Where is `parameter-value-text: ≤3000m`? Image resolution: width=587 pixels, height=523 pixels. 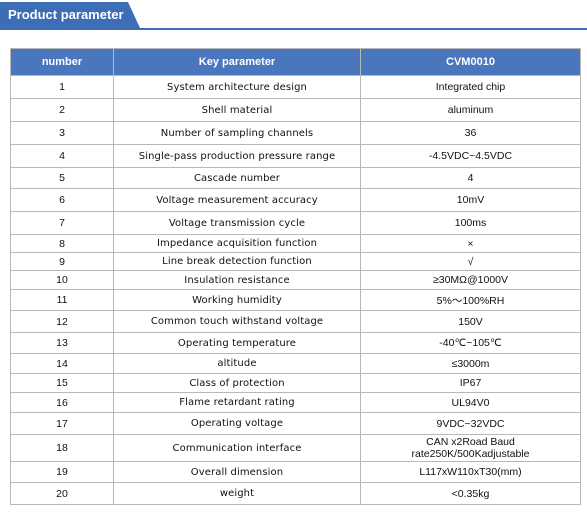
parameter-value-text: ≤3000m is located at coordinates (470, 363).